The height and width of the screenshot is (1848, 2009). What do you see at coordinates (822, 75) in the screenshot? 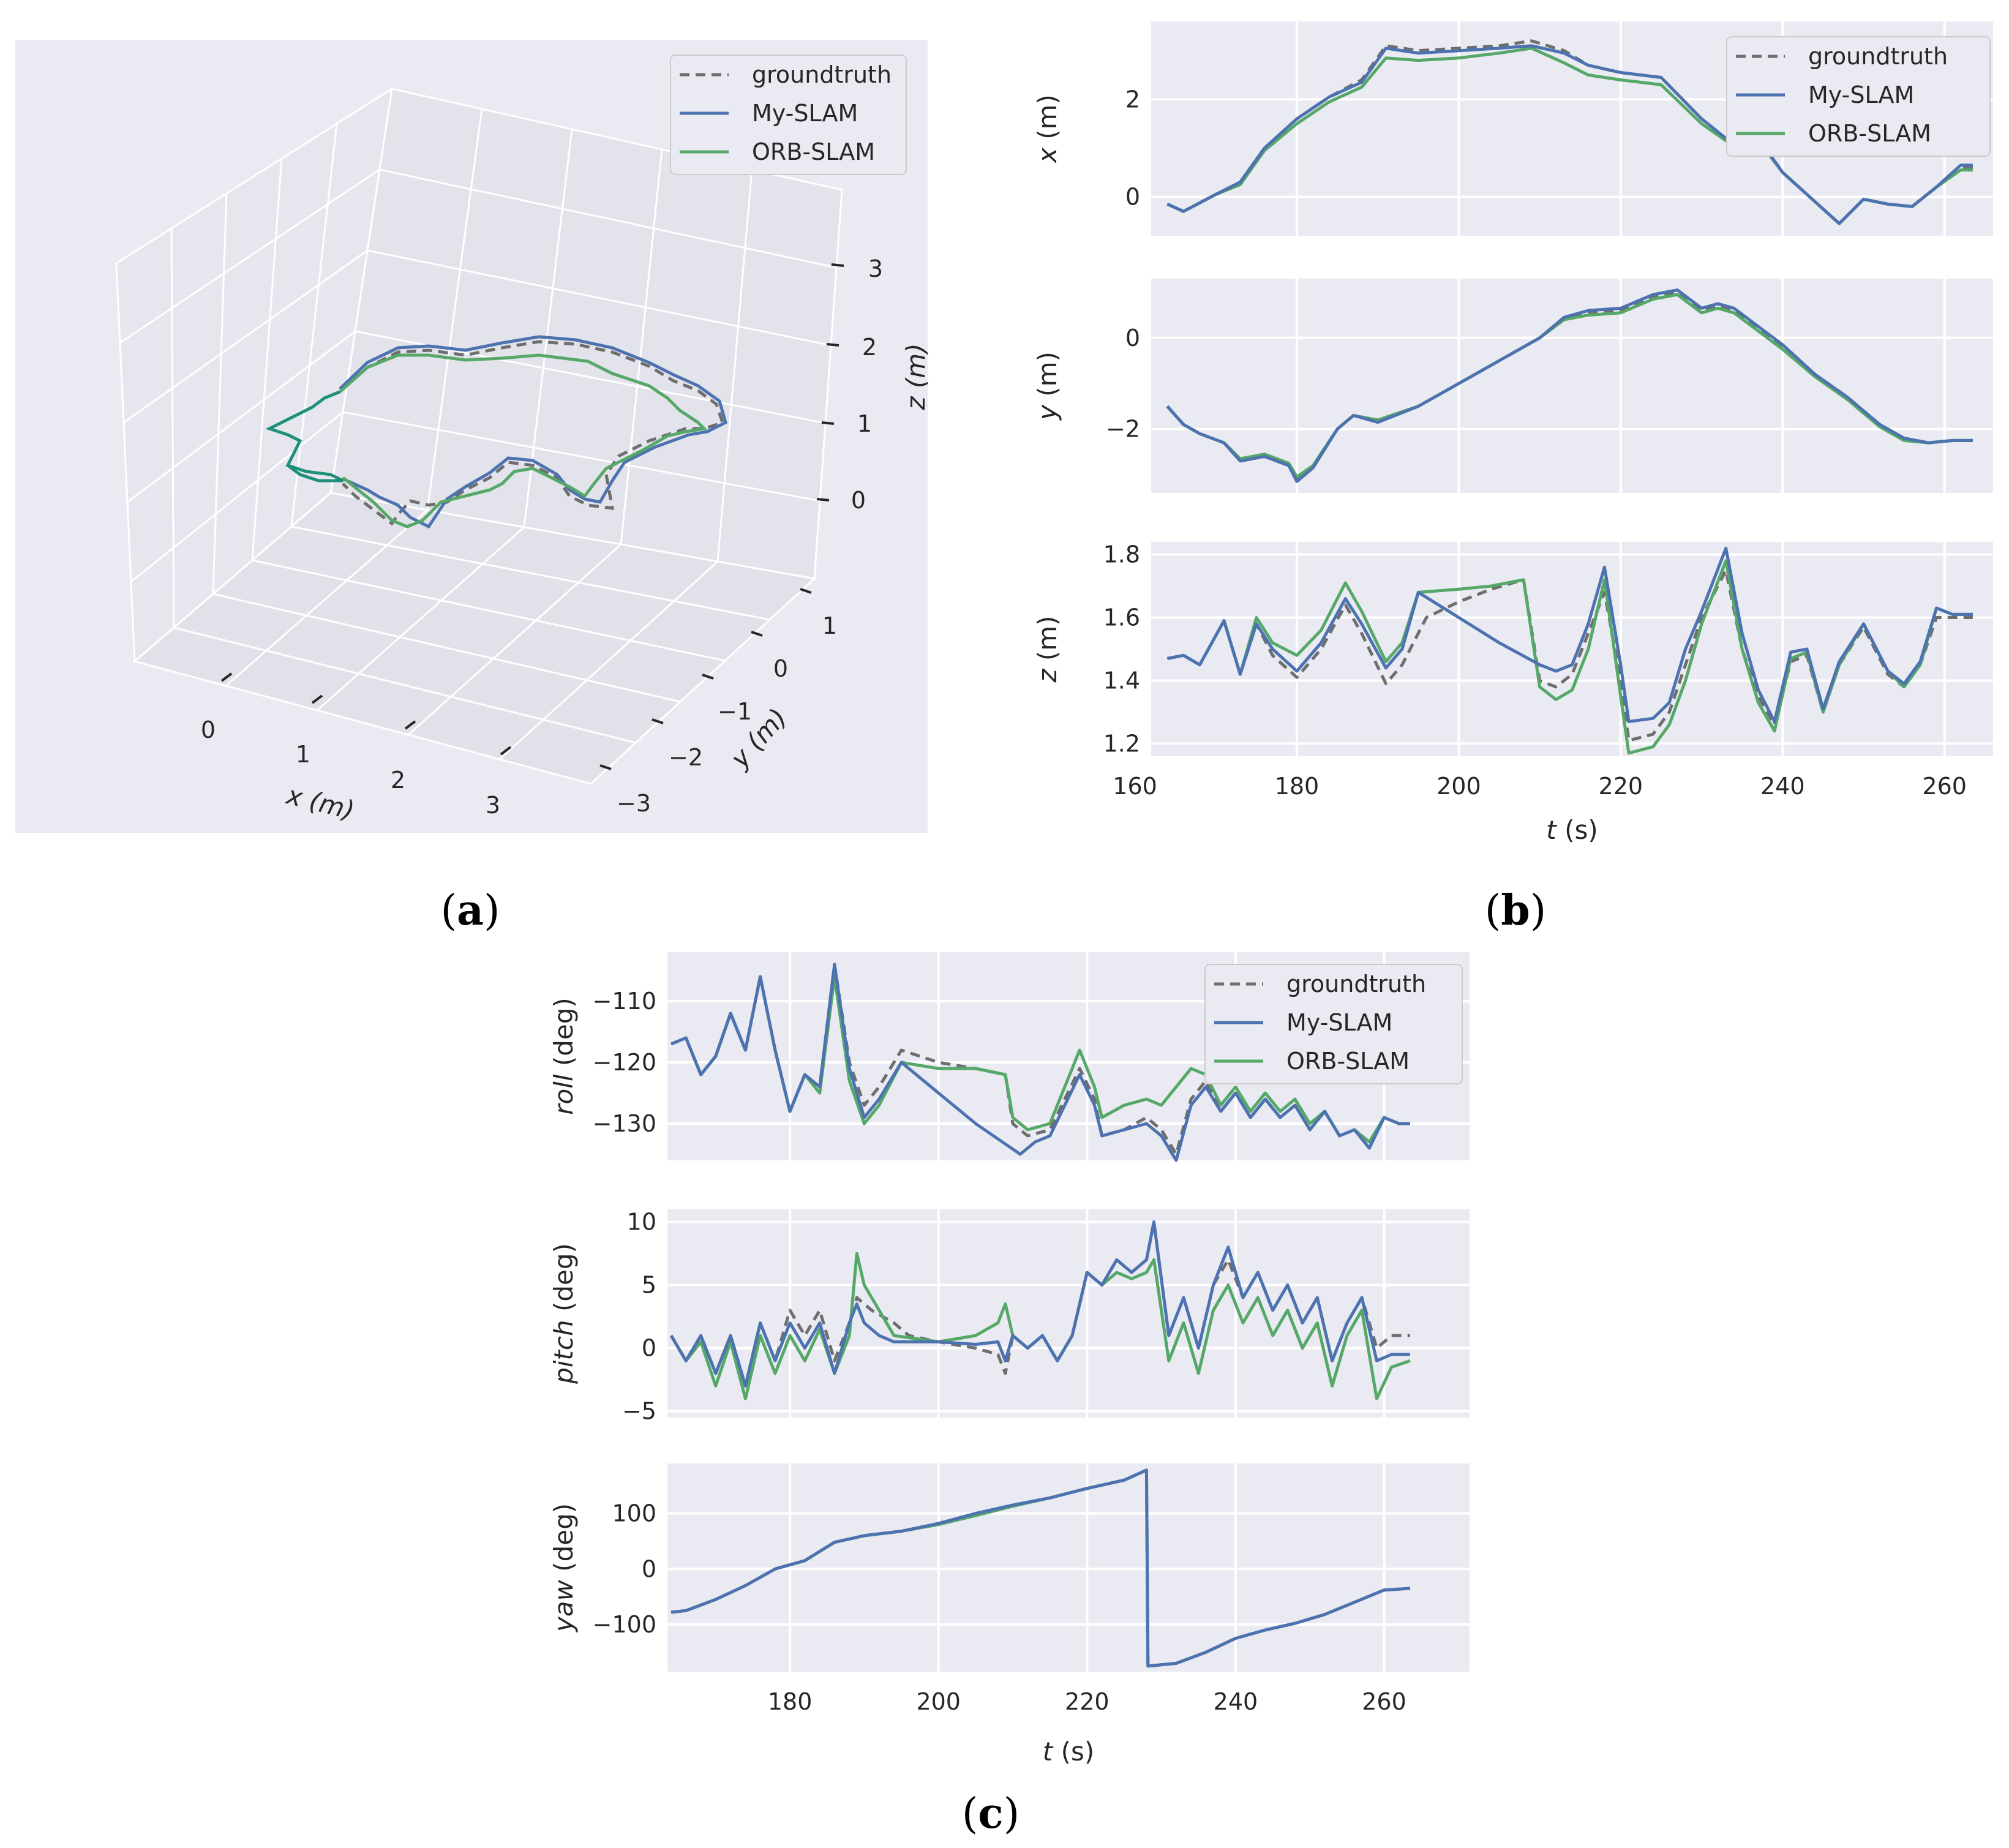
I see `legend-a-label: groundtruth` at bounding box center [822, 75].